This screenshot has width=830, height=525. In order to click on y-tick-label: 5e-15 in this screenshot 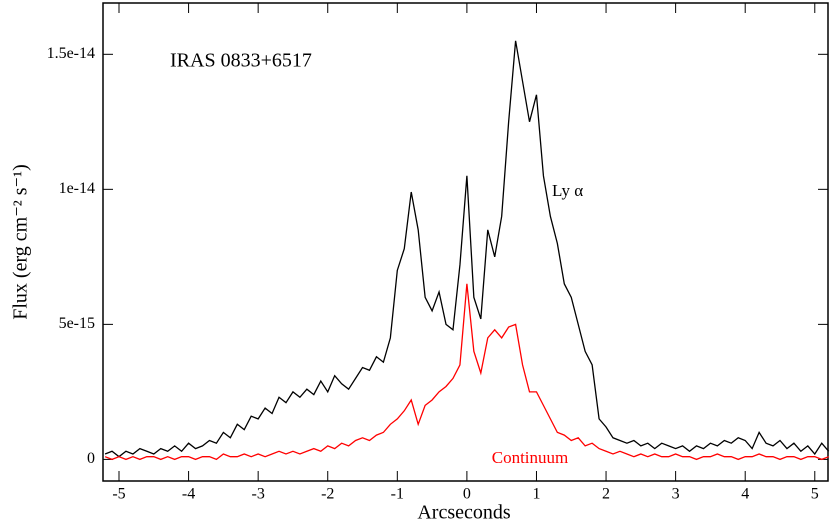, I will do `click(77, 323)`.